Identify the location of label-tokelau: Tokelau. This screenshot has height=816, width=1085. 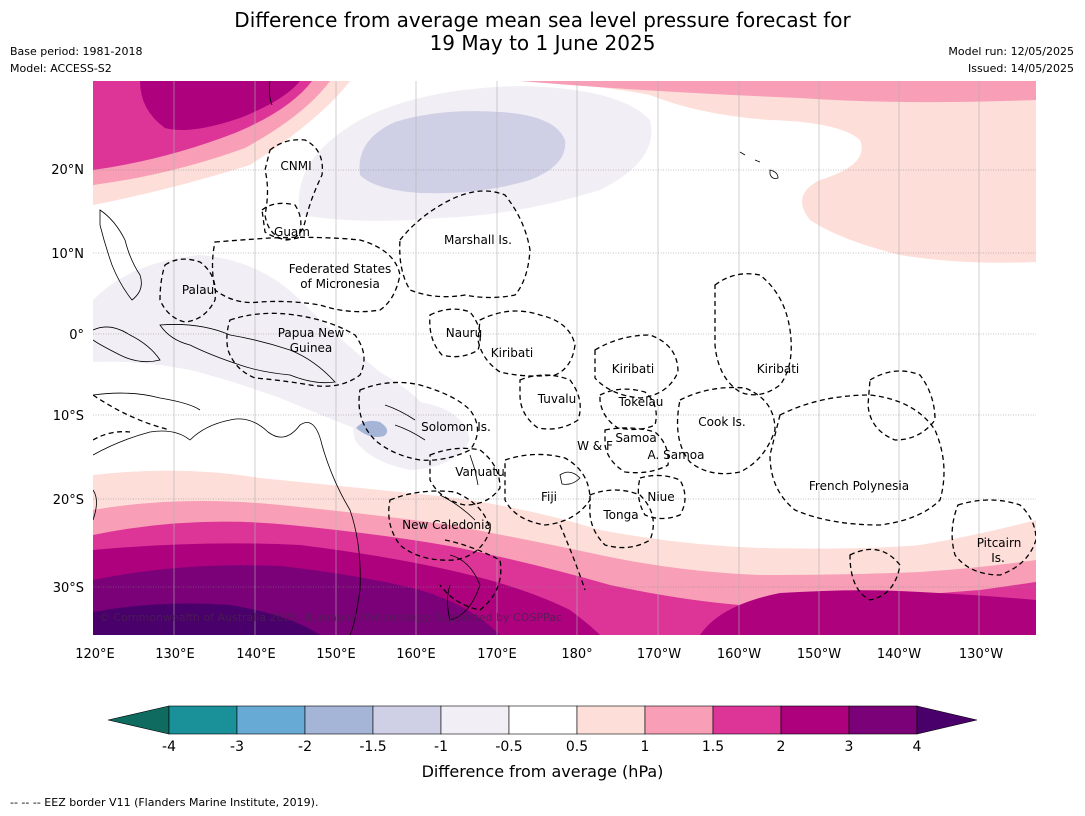
(641, 402).